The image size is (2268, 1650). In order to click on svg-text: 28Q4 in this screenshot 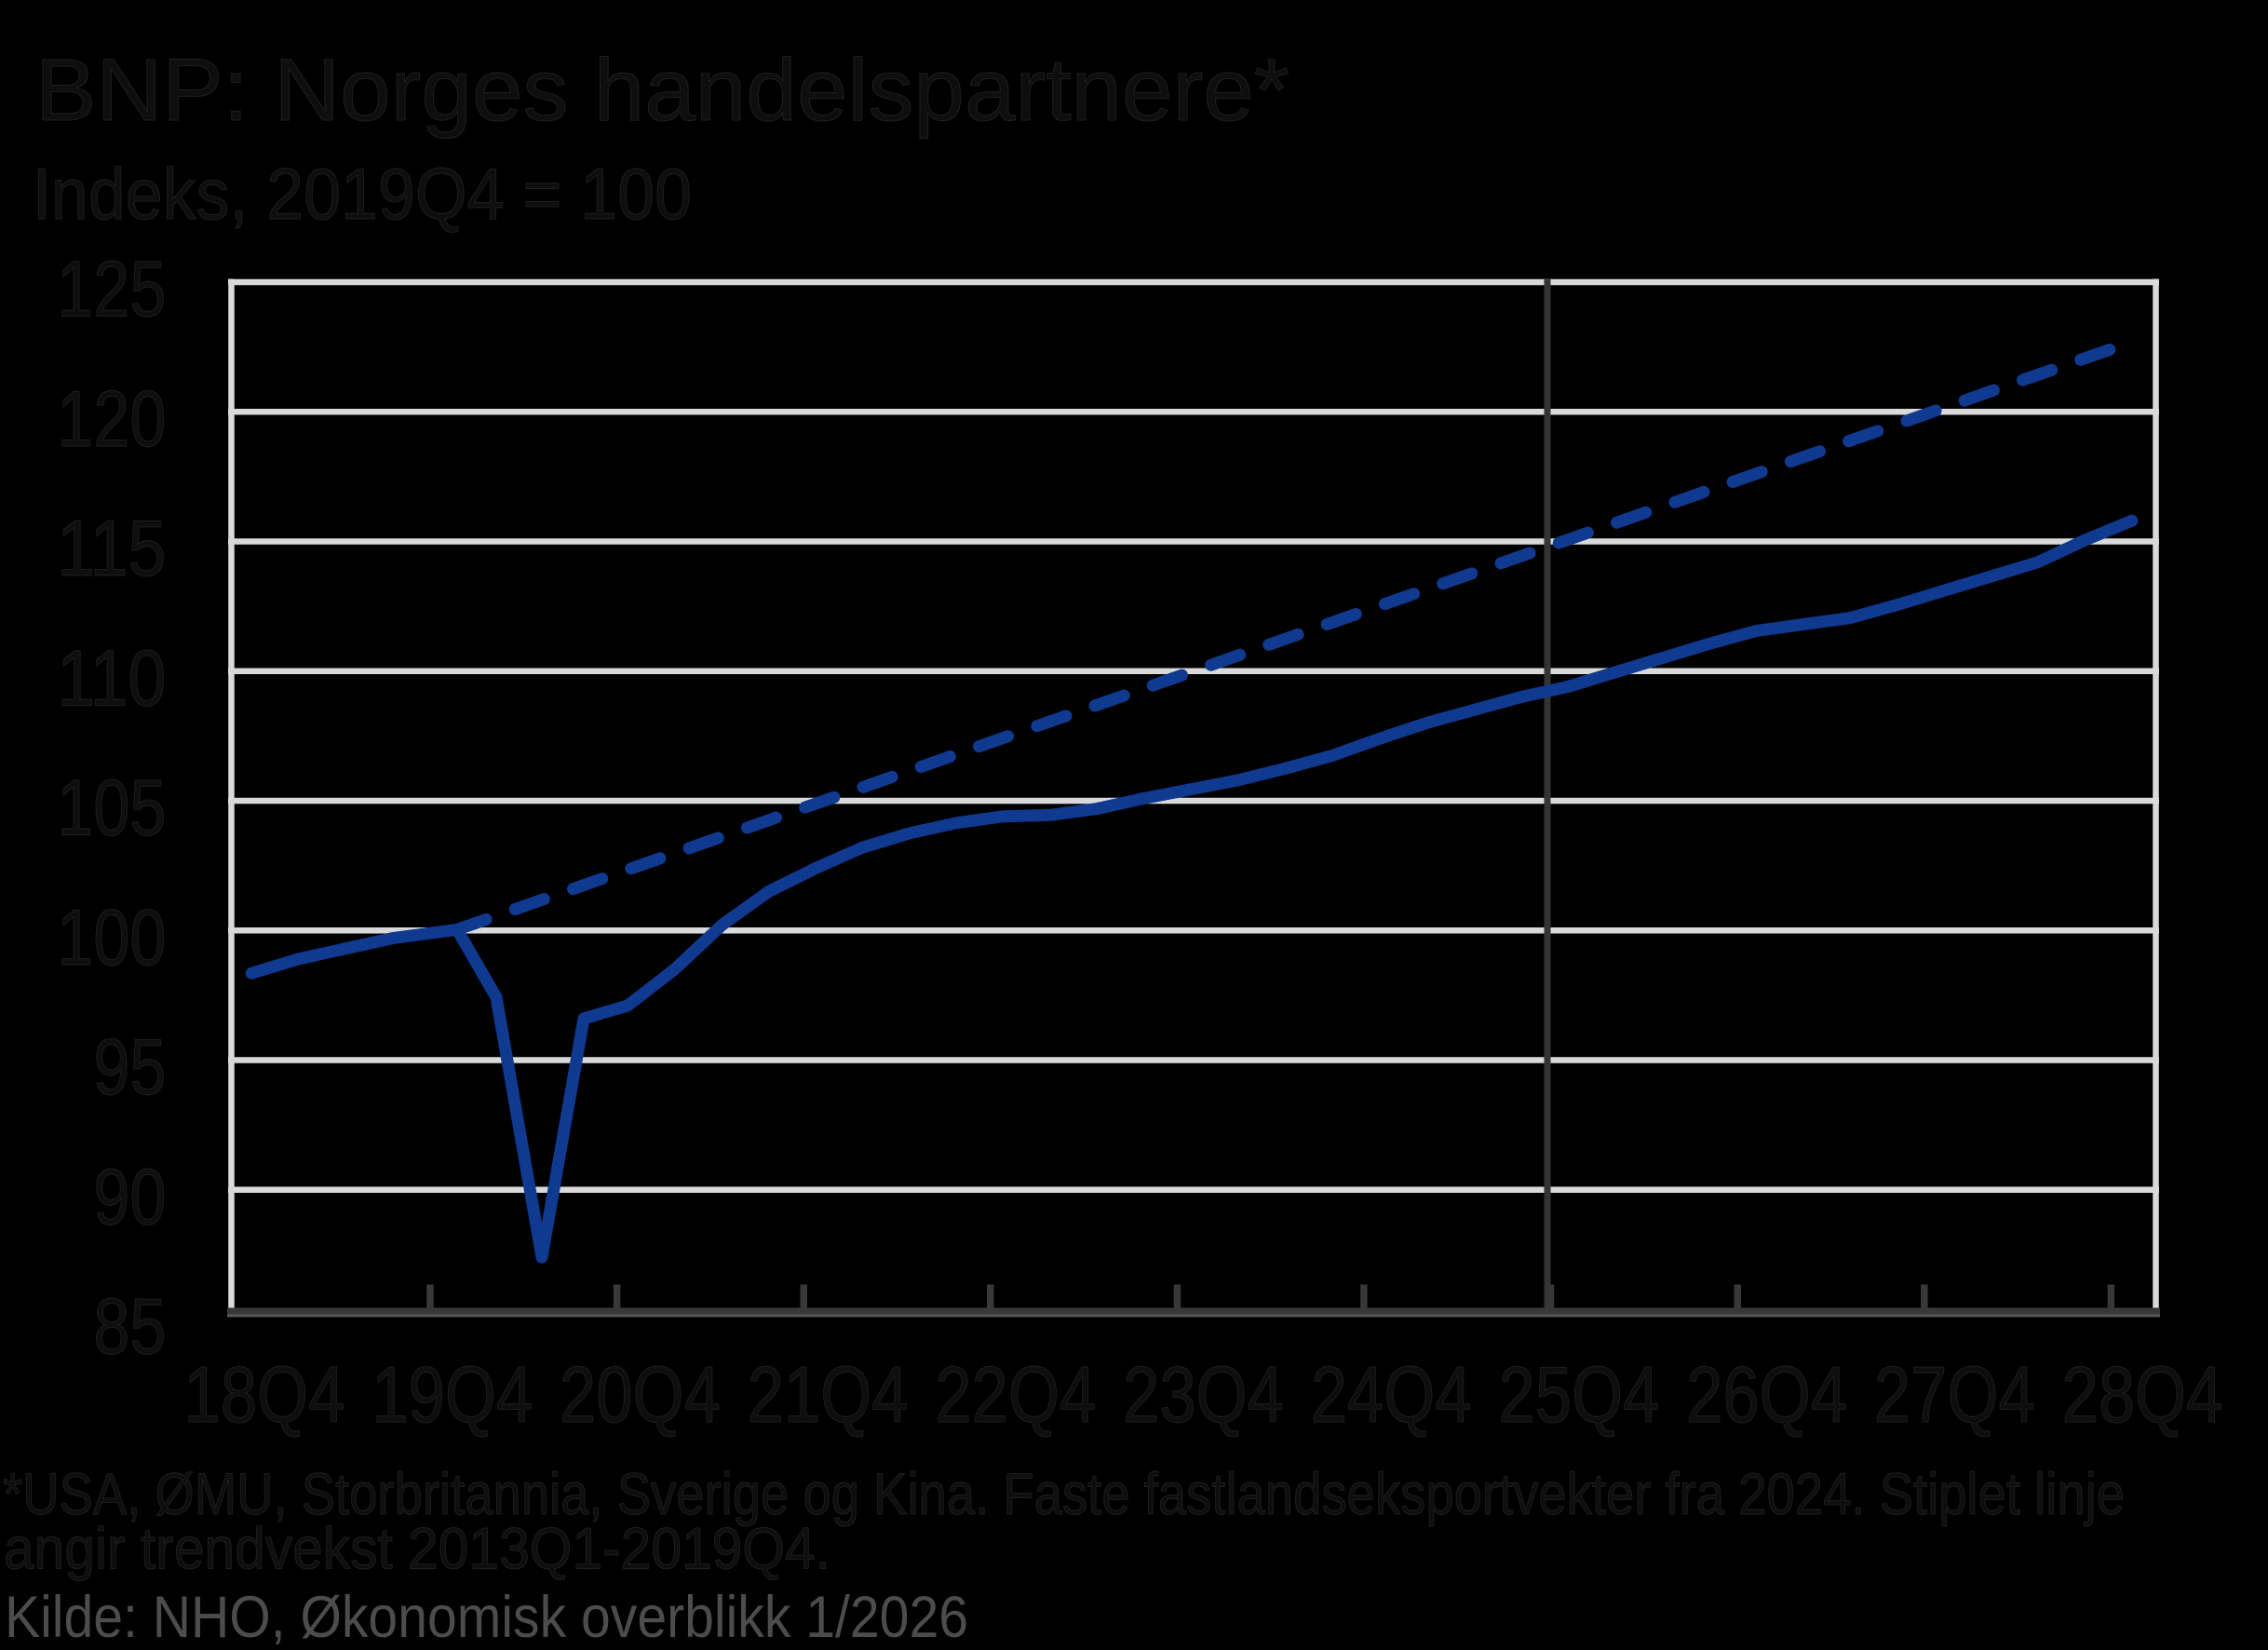, I will do `click(2142, 1395)`.